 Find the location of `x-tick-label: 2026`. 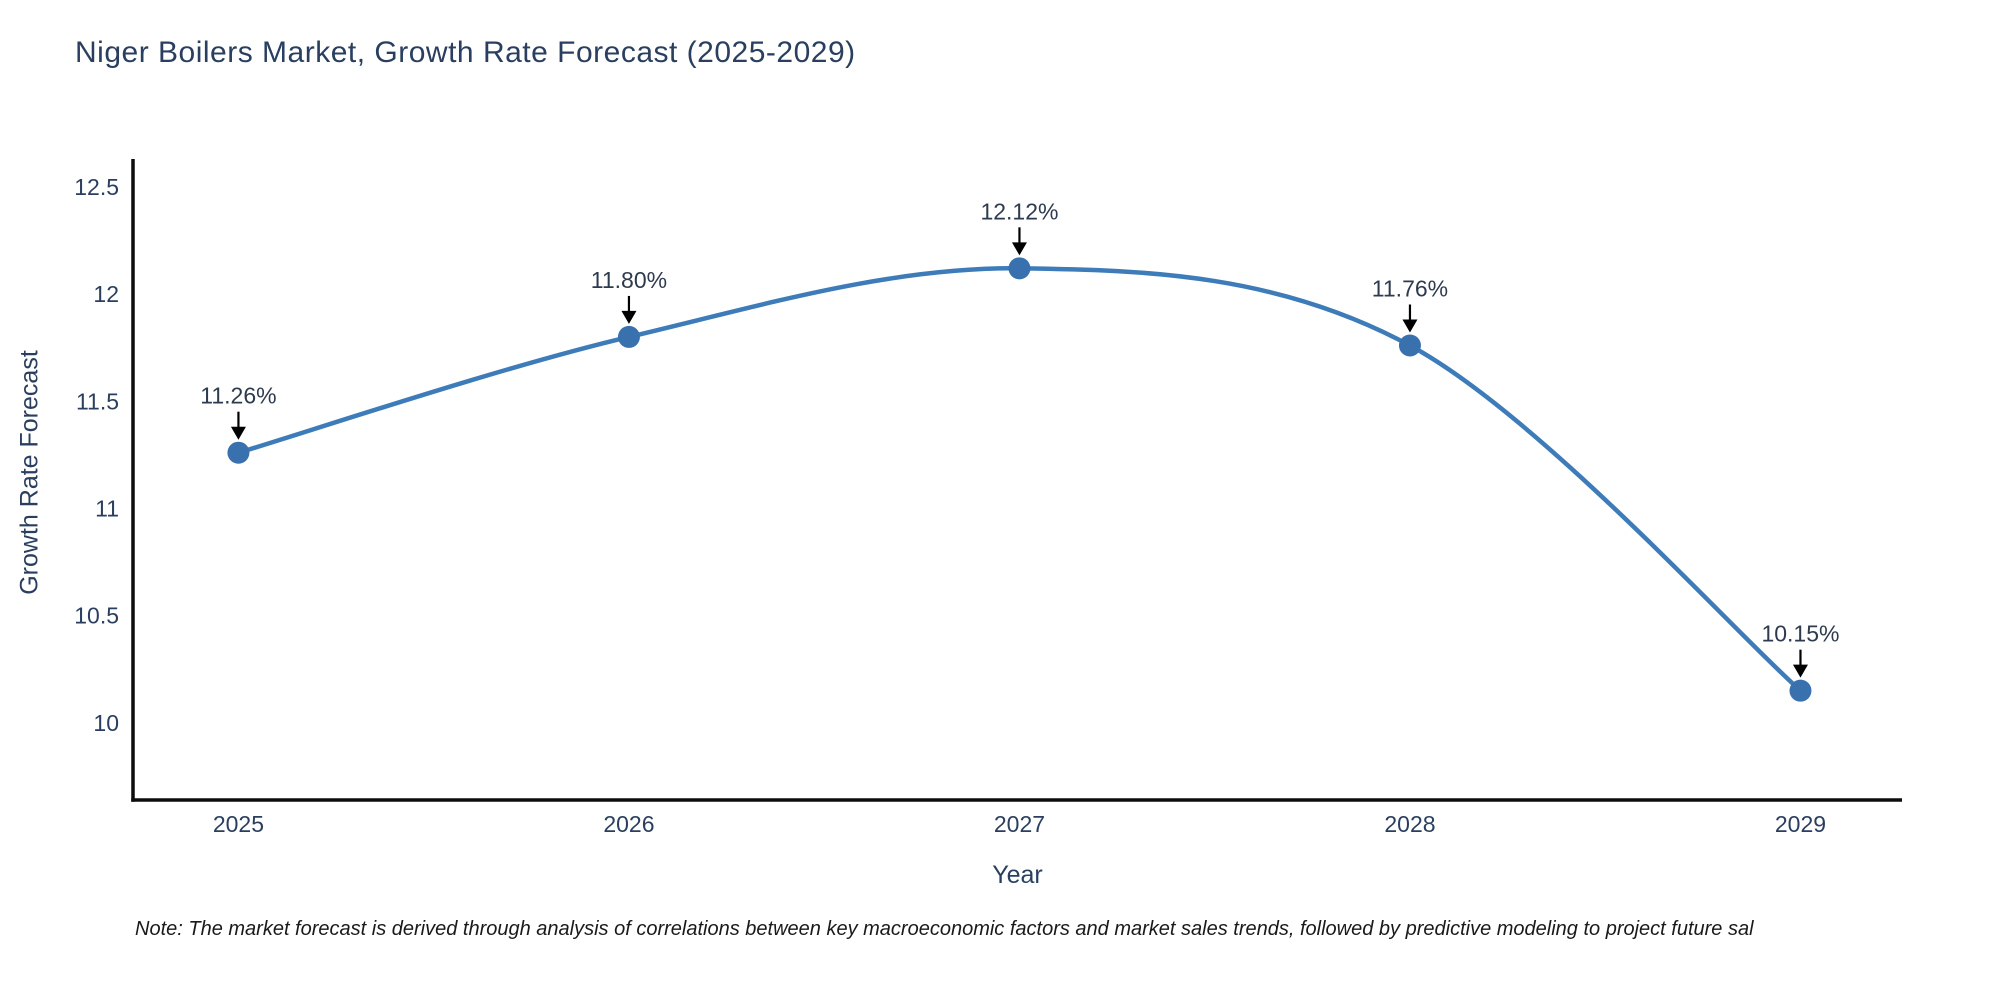

x-tick-label: 2026 is located at coordinates (628, 824).